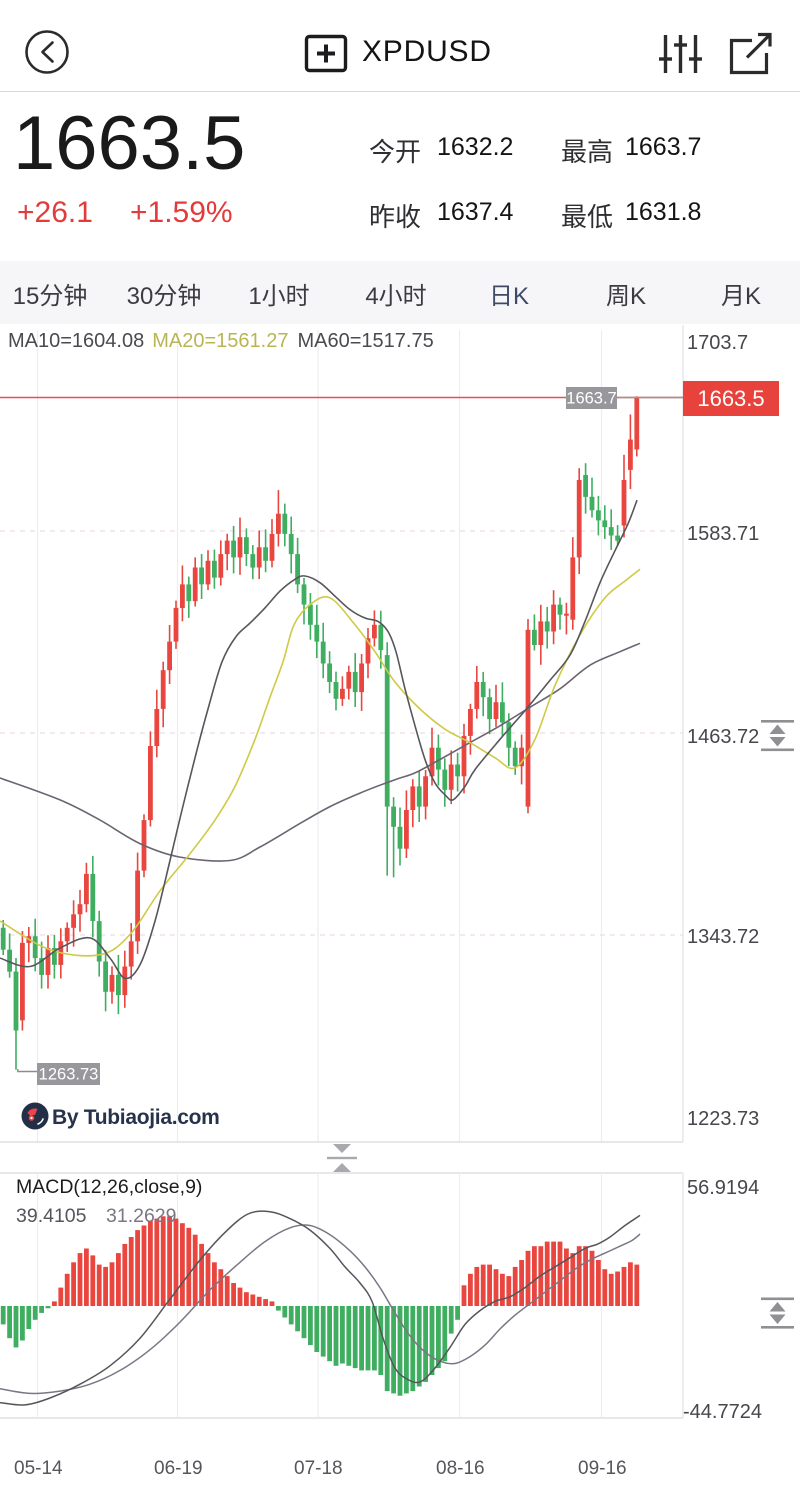 This screenshot has width=800, height=1506. What do you see at coordinates (136, 1117) in the screenshot?
I see `svg-text: By Tubiaojia.com` at bounding box center [136, 1117].